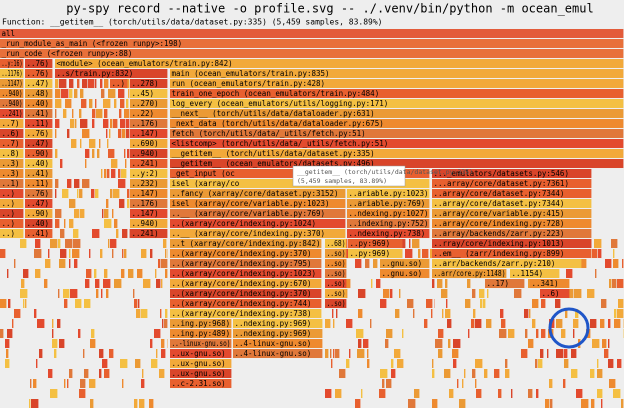 Image resolution: width=624 pixels, height=408 pixels. Describe the element at coordinates (199, 373) in the screenshot. I see `frame-label: ..ux-gnu.so)` at that location.